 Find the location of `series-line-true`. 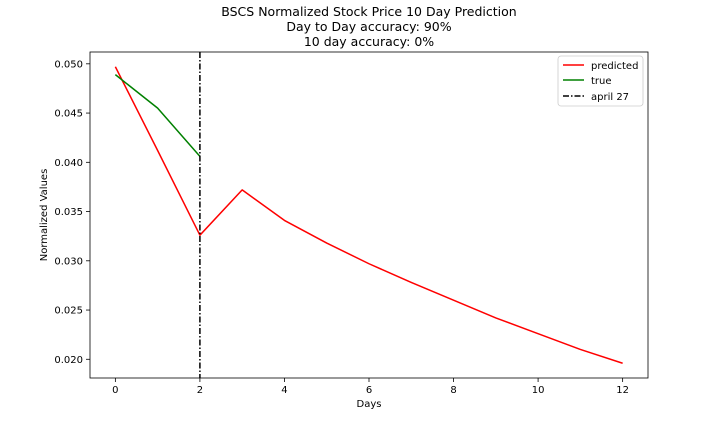

series-line-true is located at coordinates (157, 115).